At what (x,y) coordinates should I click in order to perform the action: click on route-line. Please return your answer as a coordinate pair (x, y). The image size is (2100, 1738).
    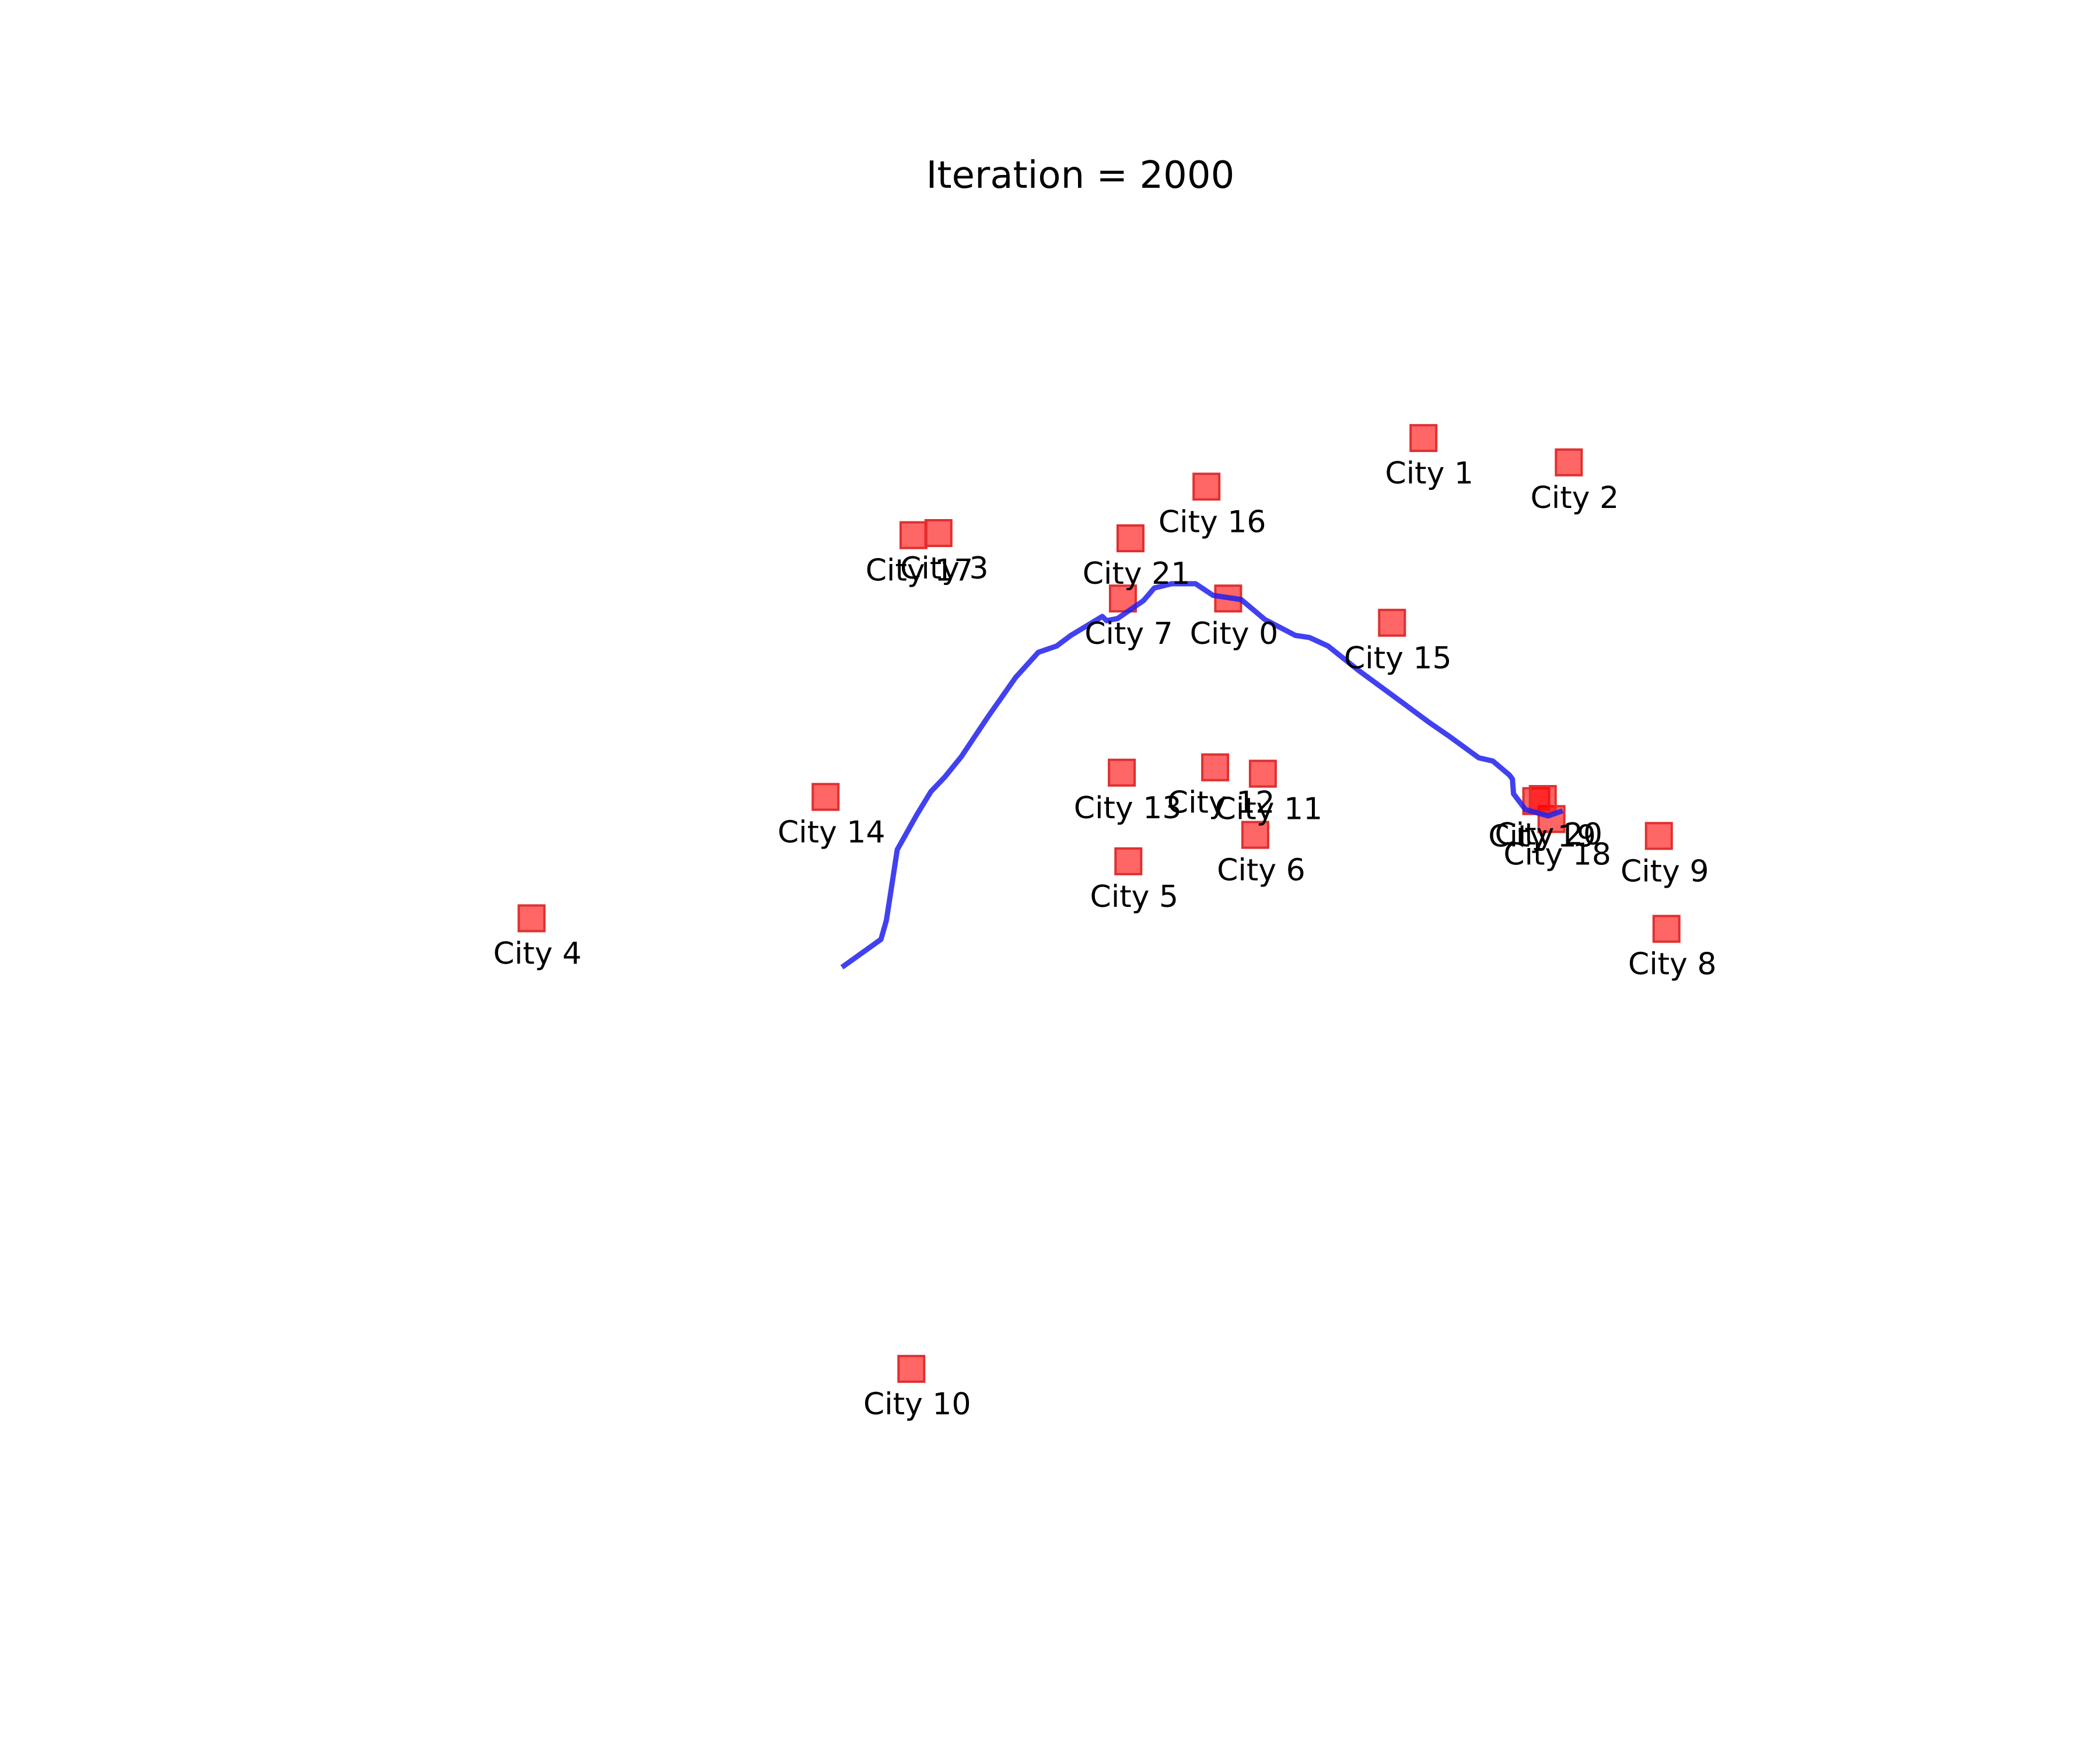
    Looking at the image, I should click on (1202, 775).